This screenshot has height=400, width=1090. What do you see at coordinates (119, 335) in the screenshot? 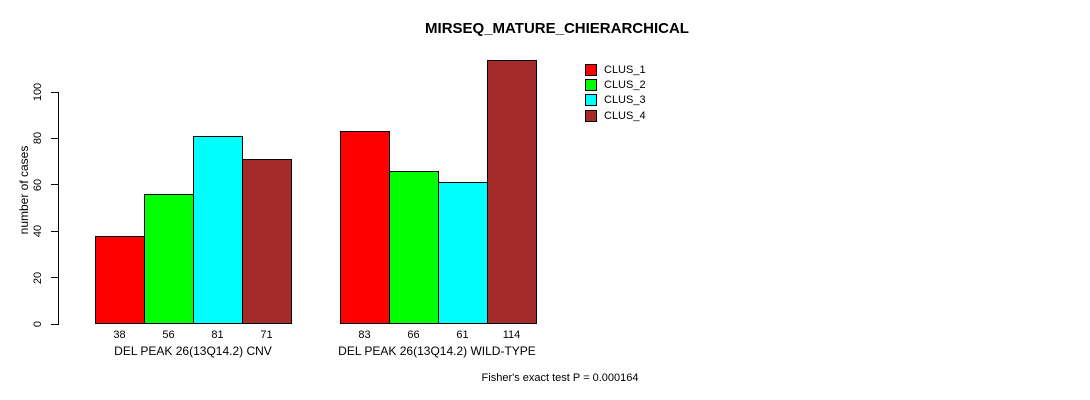
I see `bar-value-label: 38` at bounding box center [119, 335].